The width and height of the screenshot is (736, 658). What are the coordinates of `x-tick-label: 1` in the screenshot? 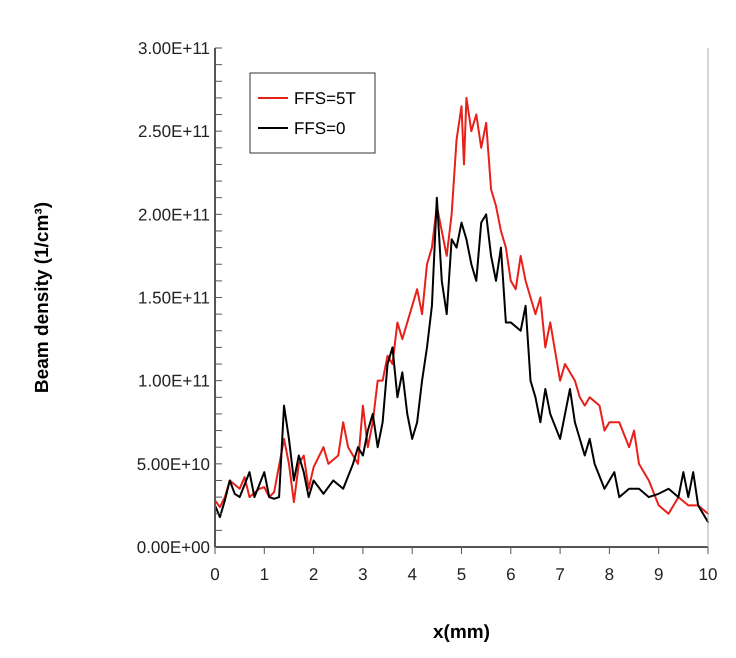 It's located at (265, 574).